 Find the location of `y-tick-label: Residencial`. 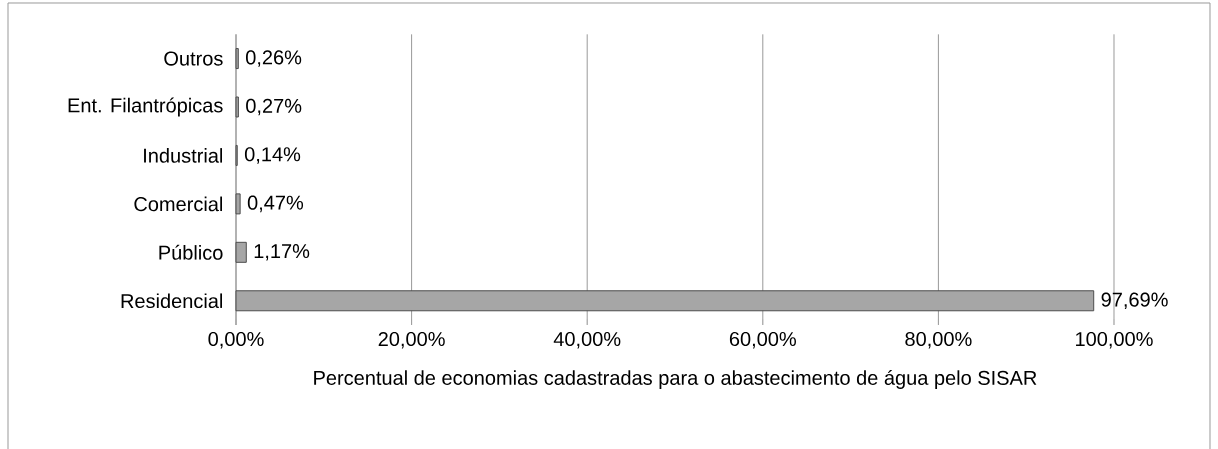

y-tick-label: Residencial is located at coordinates (172, 301).